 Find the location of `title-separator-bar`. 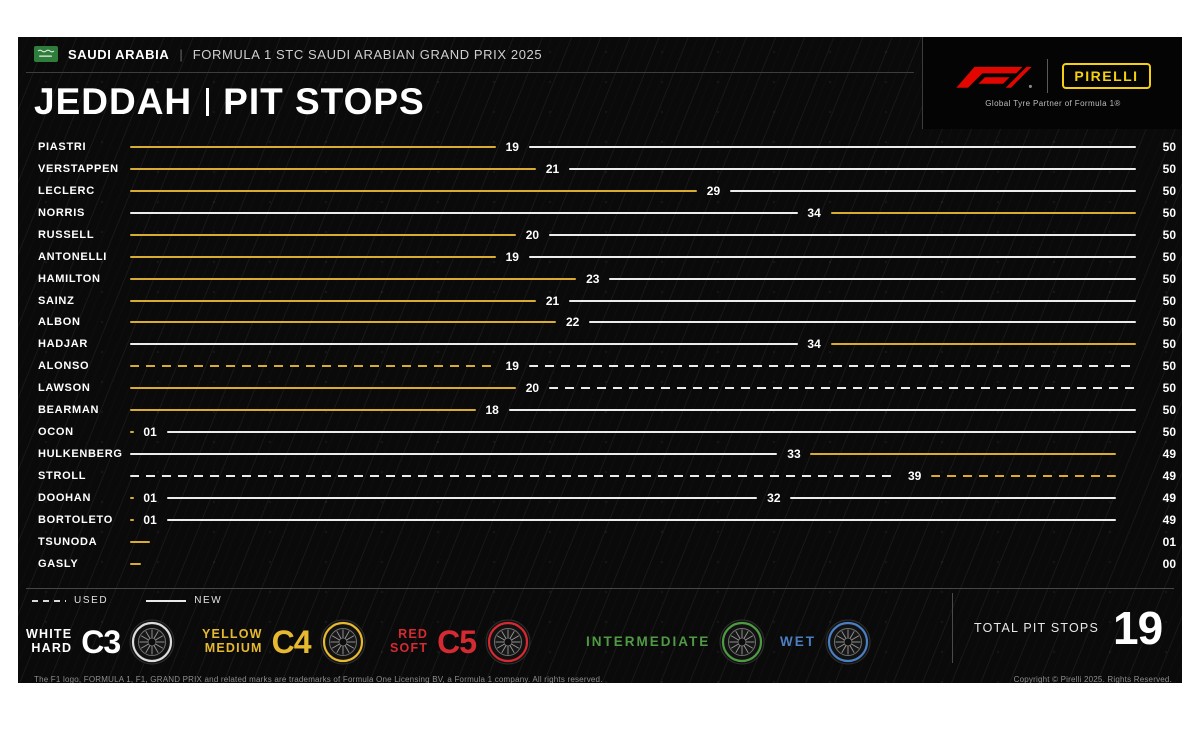

title-separator-bar is located at coordinates (208, 102).